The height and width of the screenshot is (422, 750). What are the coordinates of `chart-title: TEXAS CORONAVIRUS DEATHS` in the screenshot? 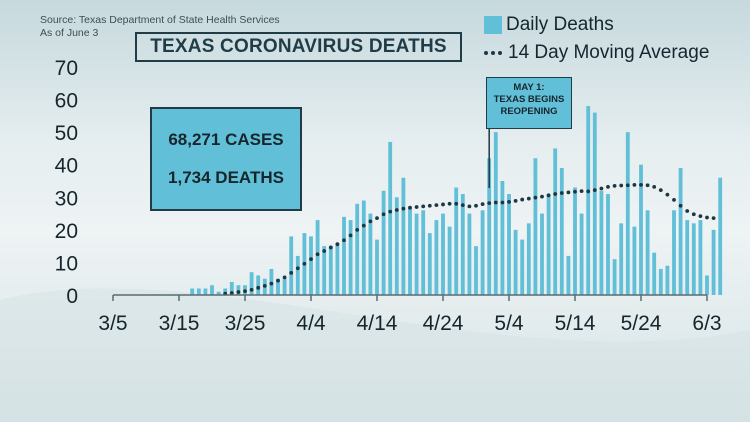 It's located at (298, 47).